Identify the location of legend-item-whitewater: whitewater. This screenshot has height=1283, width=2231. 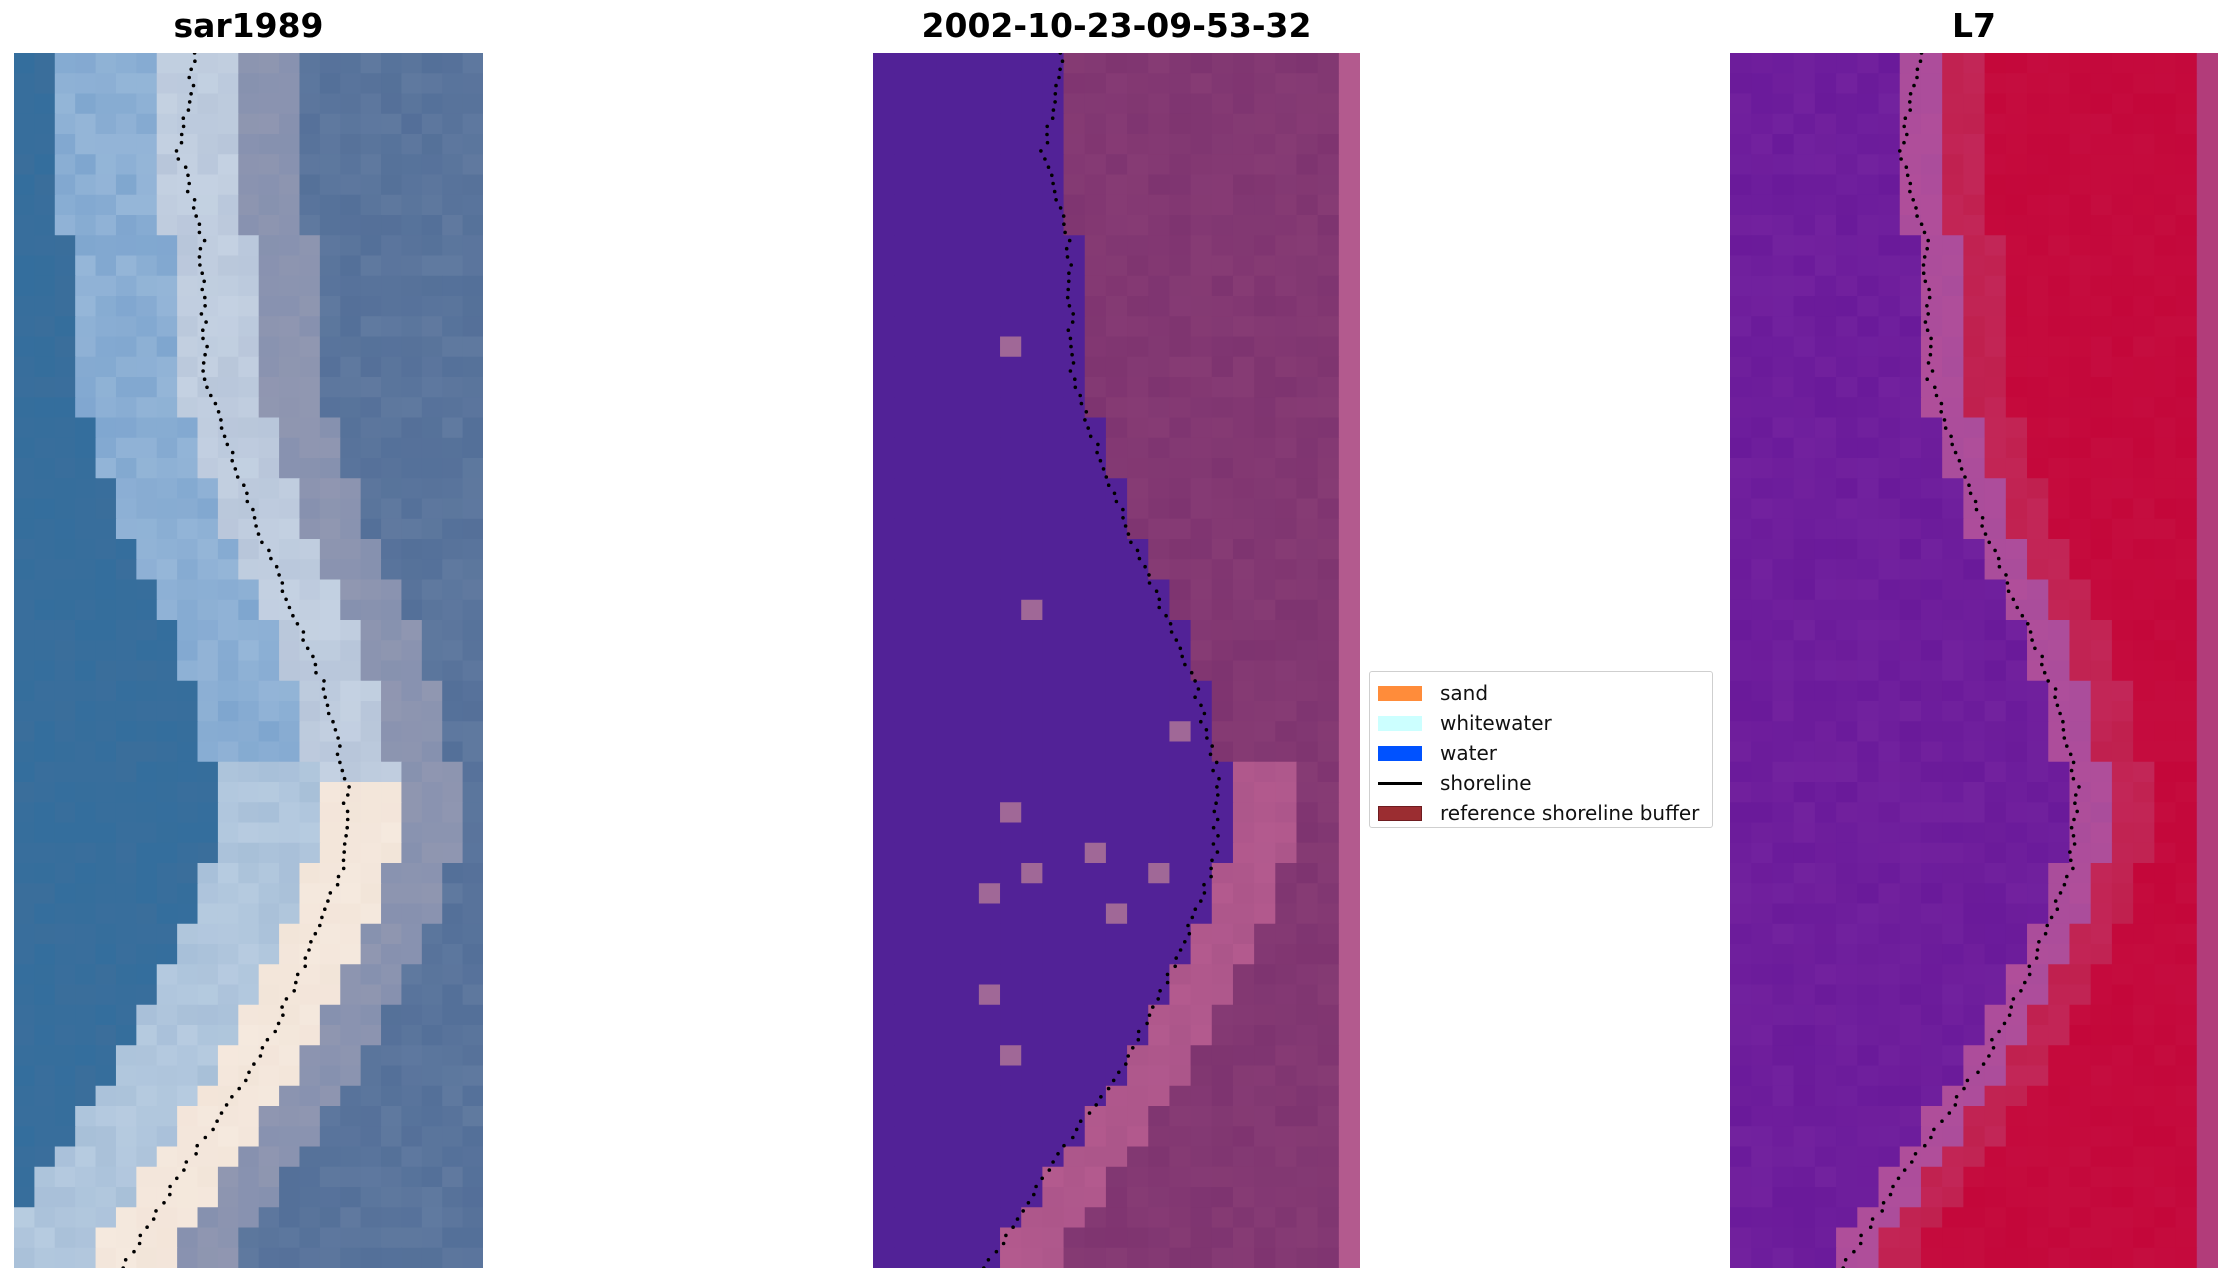
(1541, 723).